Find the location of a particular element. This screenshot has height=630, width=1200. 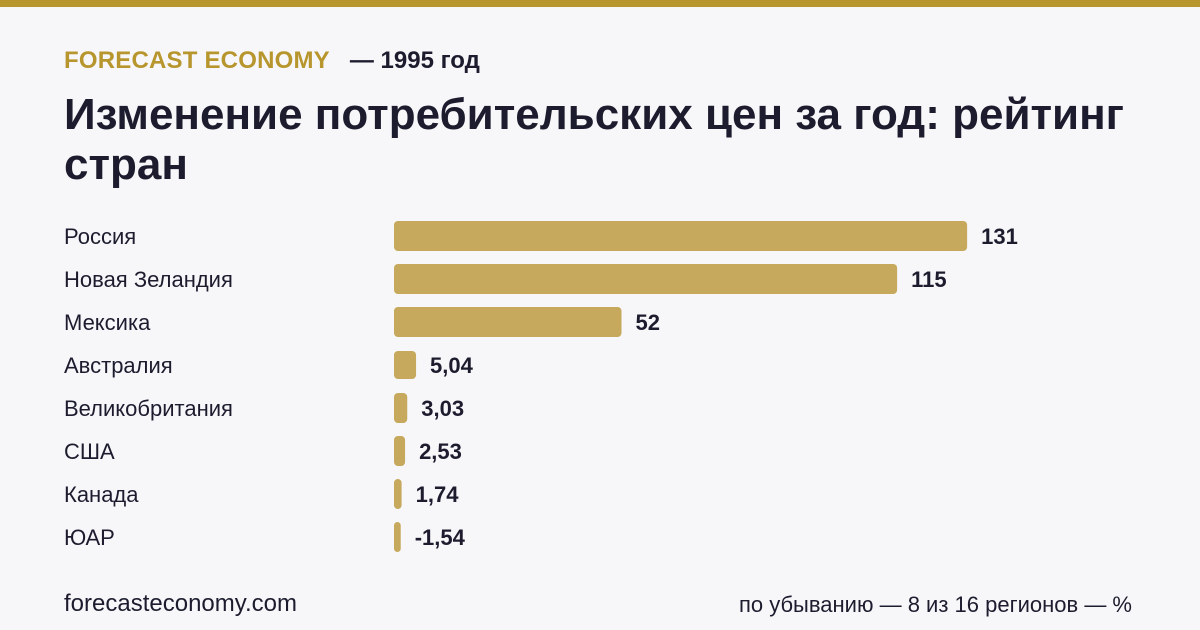

category-label: Австралия is located at coordinates (118, 365).